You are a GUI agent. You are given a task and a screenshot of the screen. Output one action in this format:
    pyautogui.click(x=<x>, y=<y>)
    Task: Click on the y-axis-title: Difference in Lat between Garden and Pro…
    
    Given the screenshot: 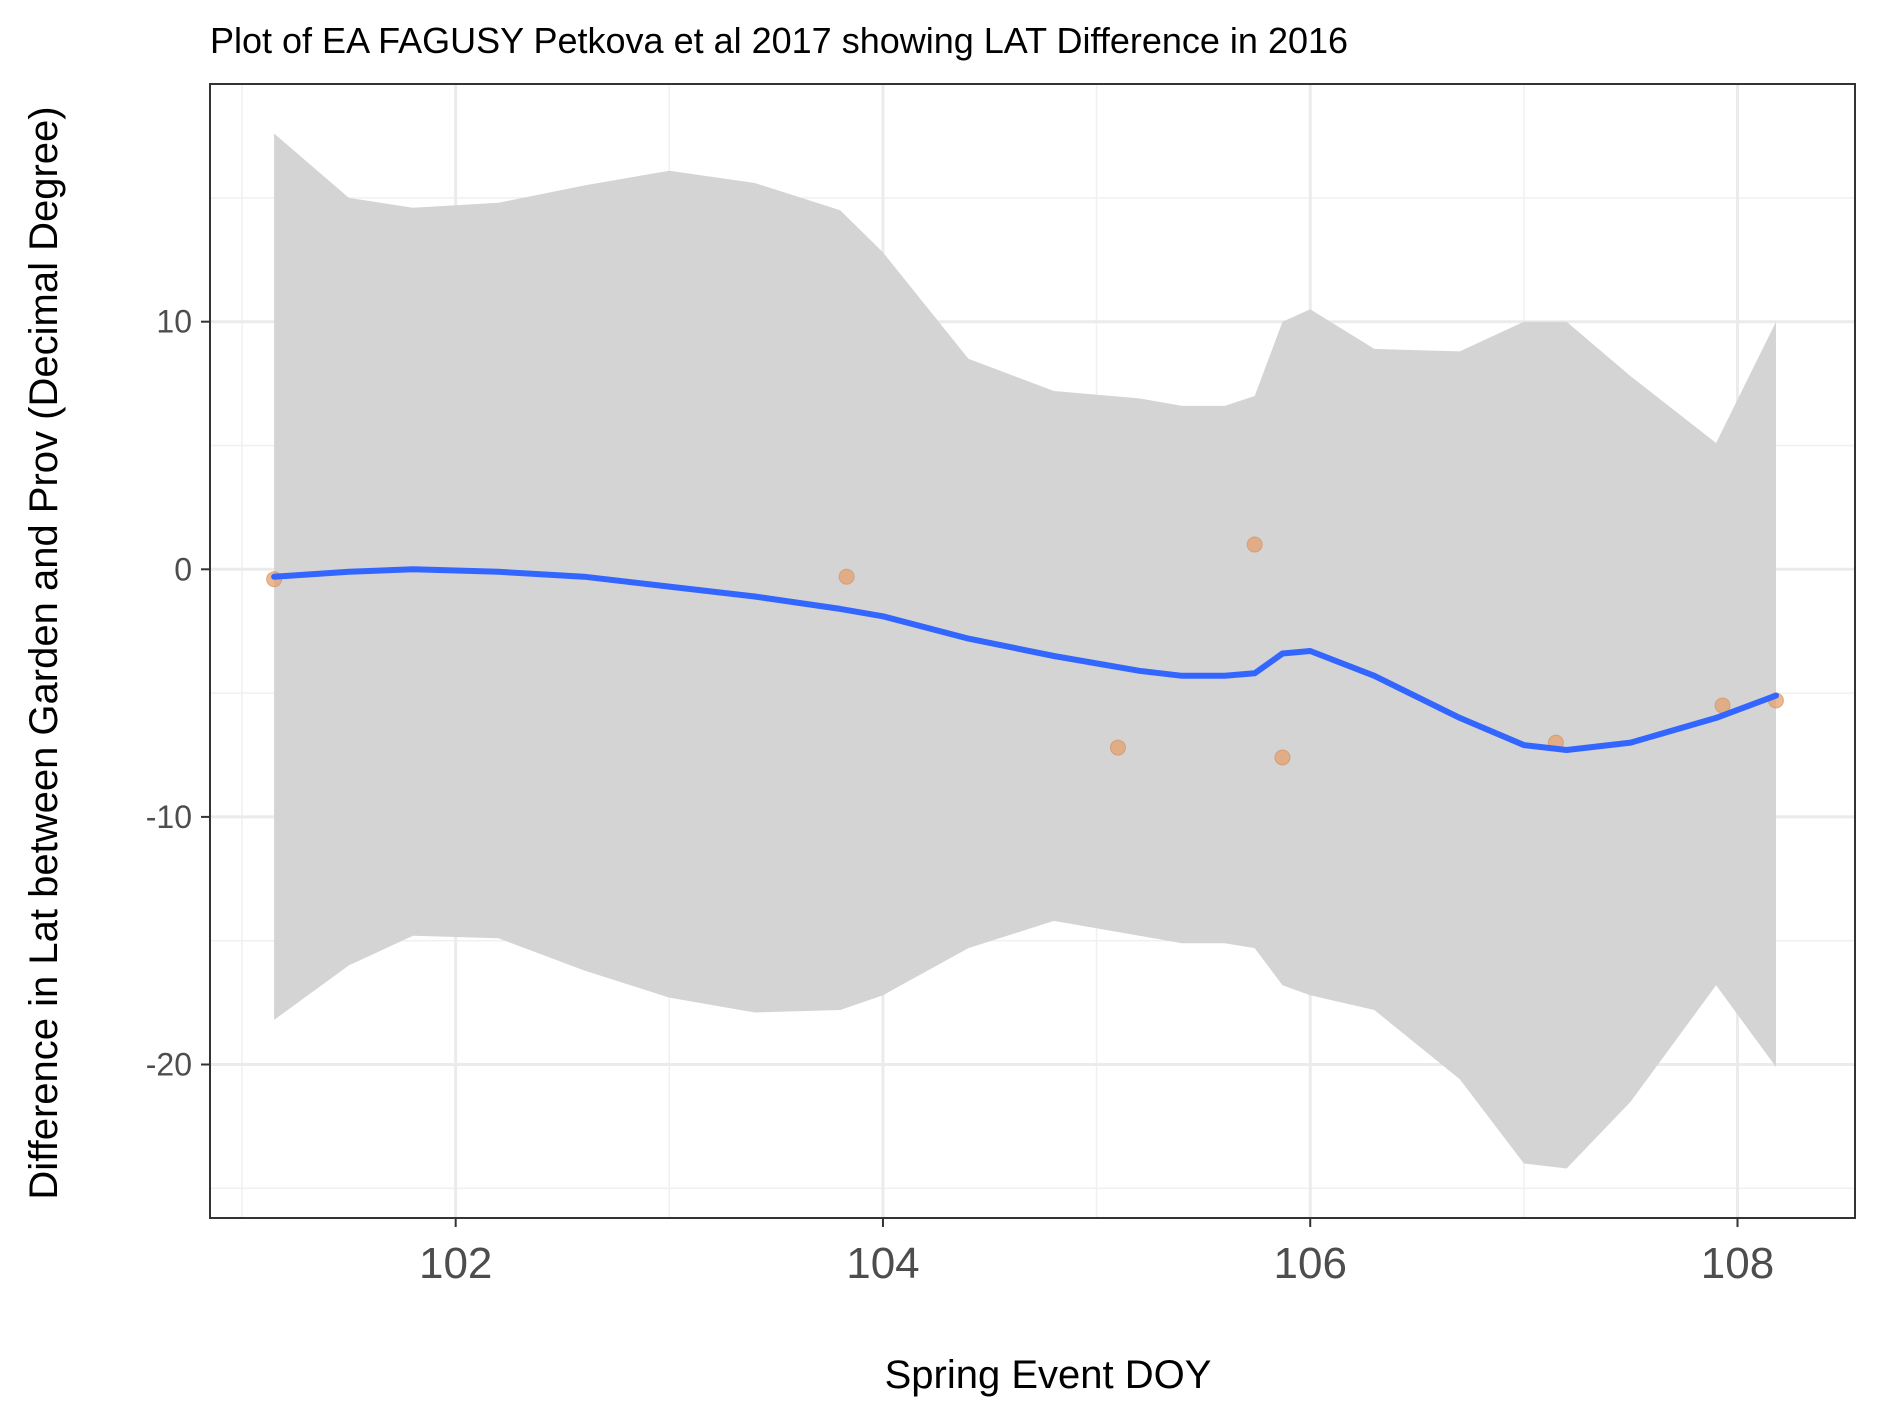 What is the action you would take?
    pyautogui.click(x=44, y=652)
    